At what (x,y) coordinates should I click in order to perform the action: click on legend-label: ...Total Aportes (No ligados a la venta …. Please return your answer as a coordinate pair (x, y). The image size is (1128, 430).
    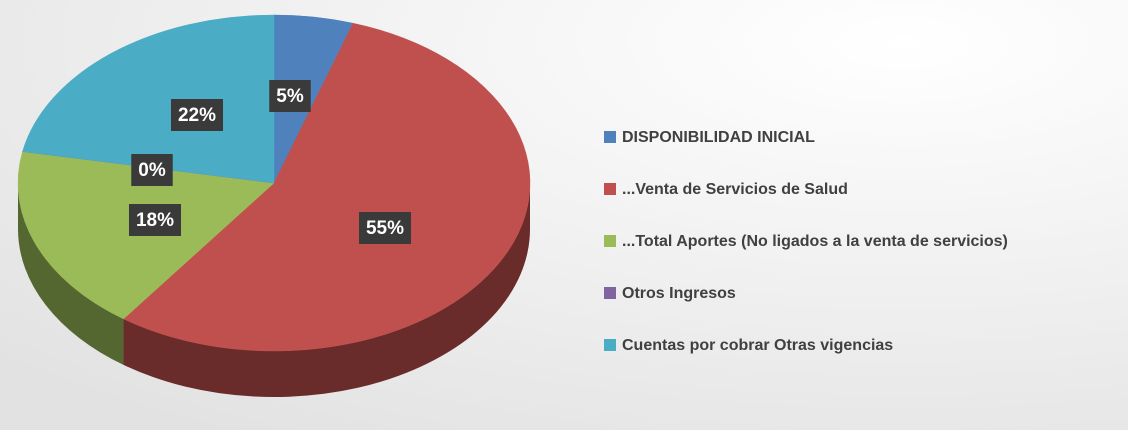
    Looking at the image, I should click on (815, 241).